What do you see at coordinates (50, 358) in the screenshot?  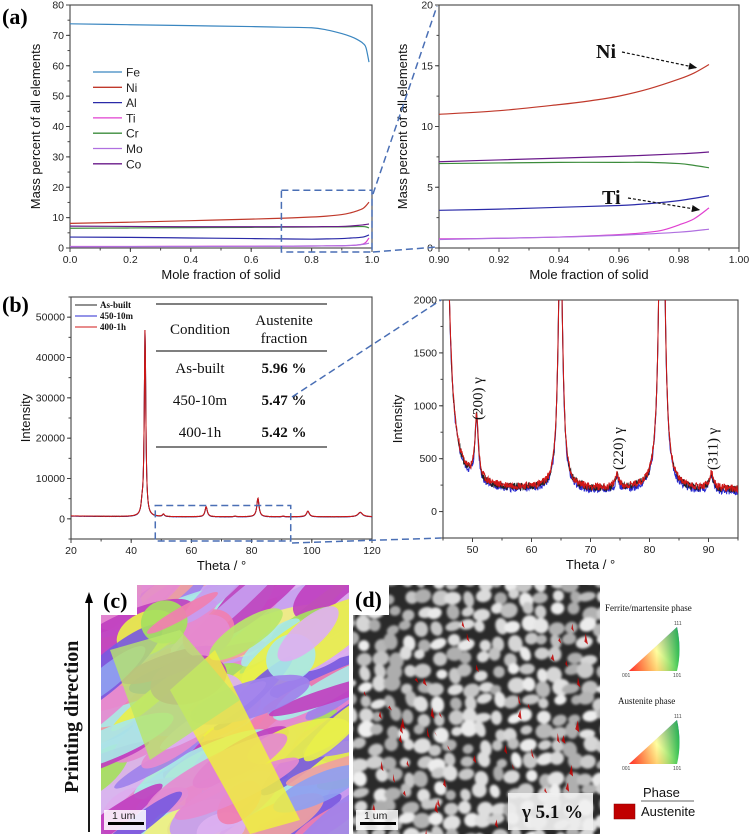 I see `y-tick-label: 40000` at bounding box center [50, 358].